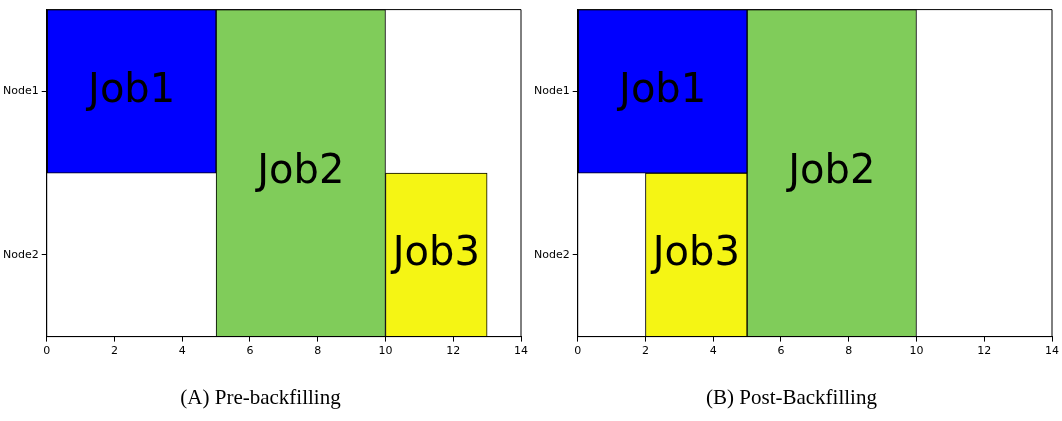  I want to click on text: (B) Post-Backfilling, so click(792, 396).